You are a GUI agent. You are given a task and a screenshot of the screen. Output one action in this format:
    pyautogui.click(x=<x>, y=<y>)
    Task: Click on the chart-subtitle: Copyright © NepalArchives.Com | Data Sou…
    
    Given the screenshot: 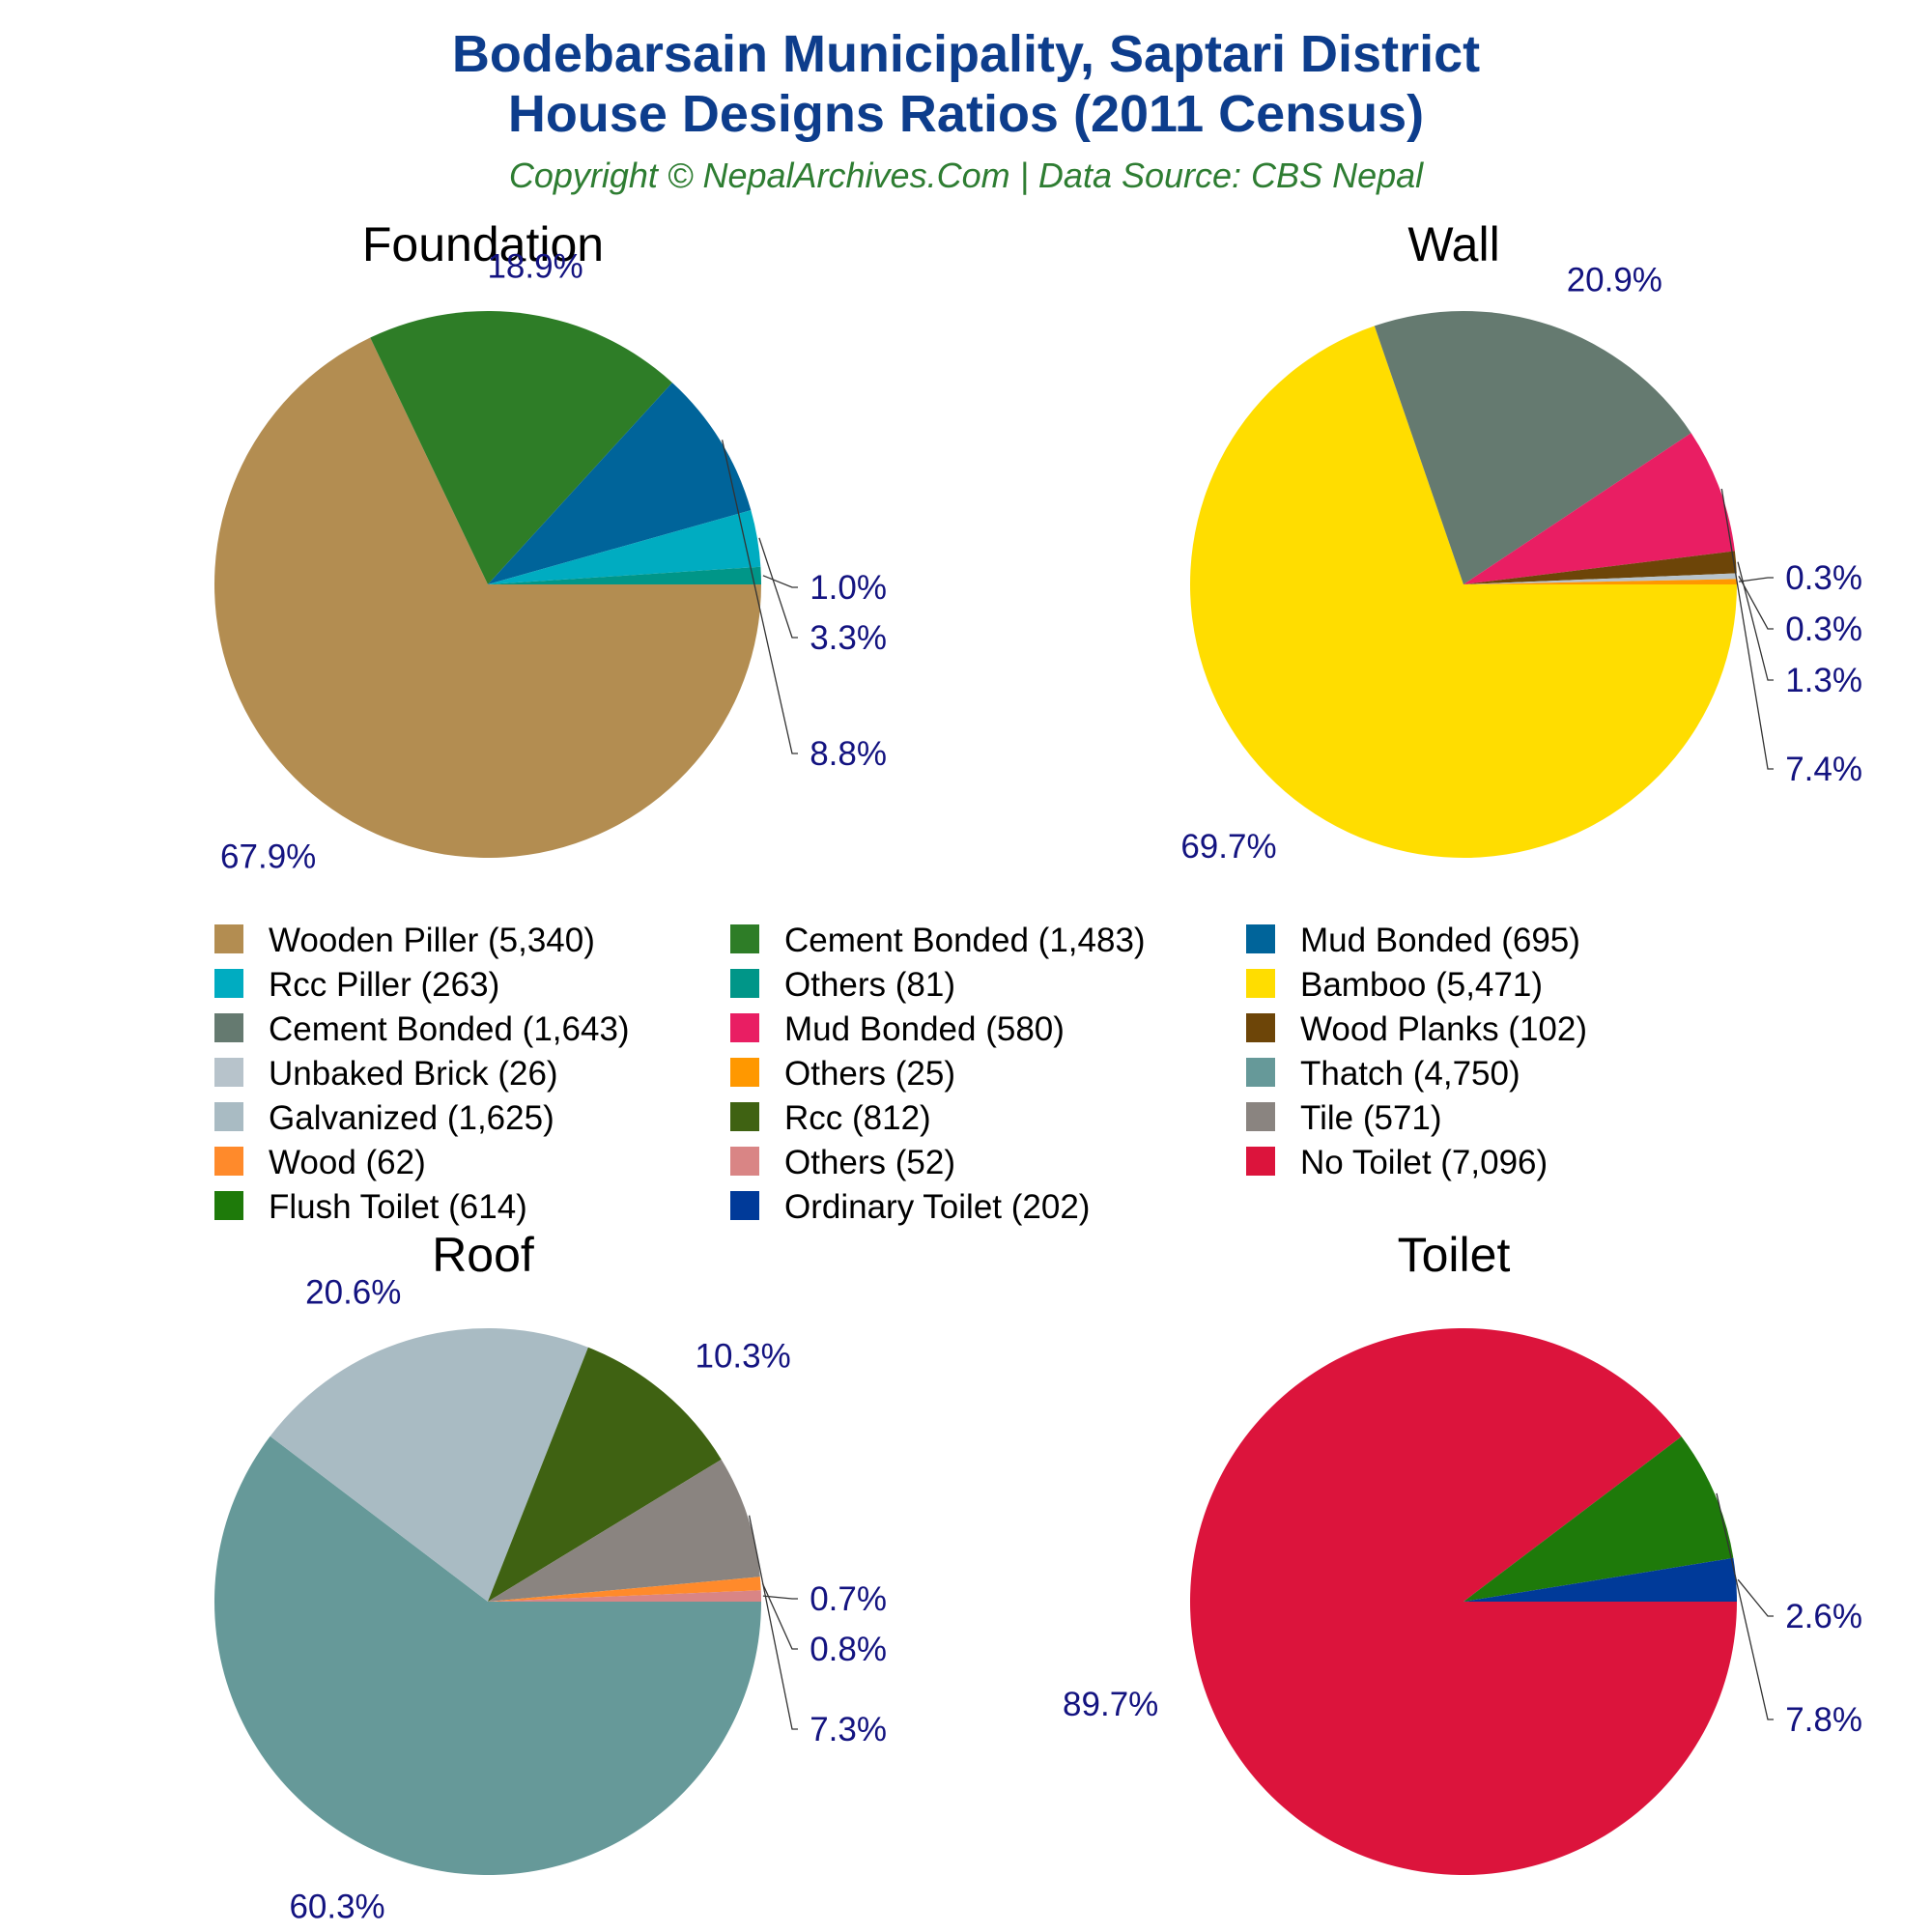 What is the action you would take?
    pyautogui.click(x=966, y=175)
    